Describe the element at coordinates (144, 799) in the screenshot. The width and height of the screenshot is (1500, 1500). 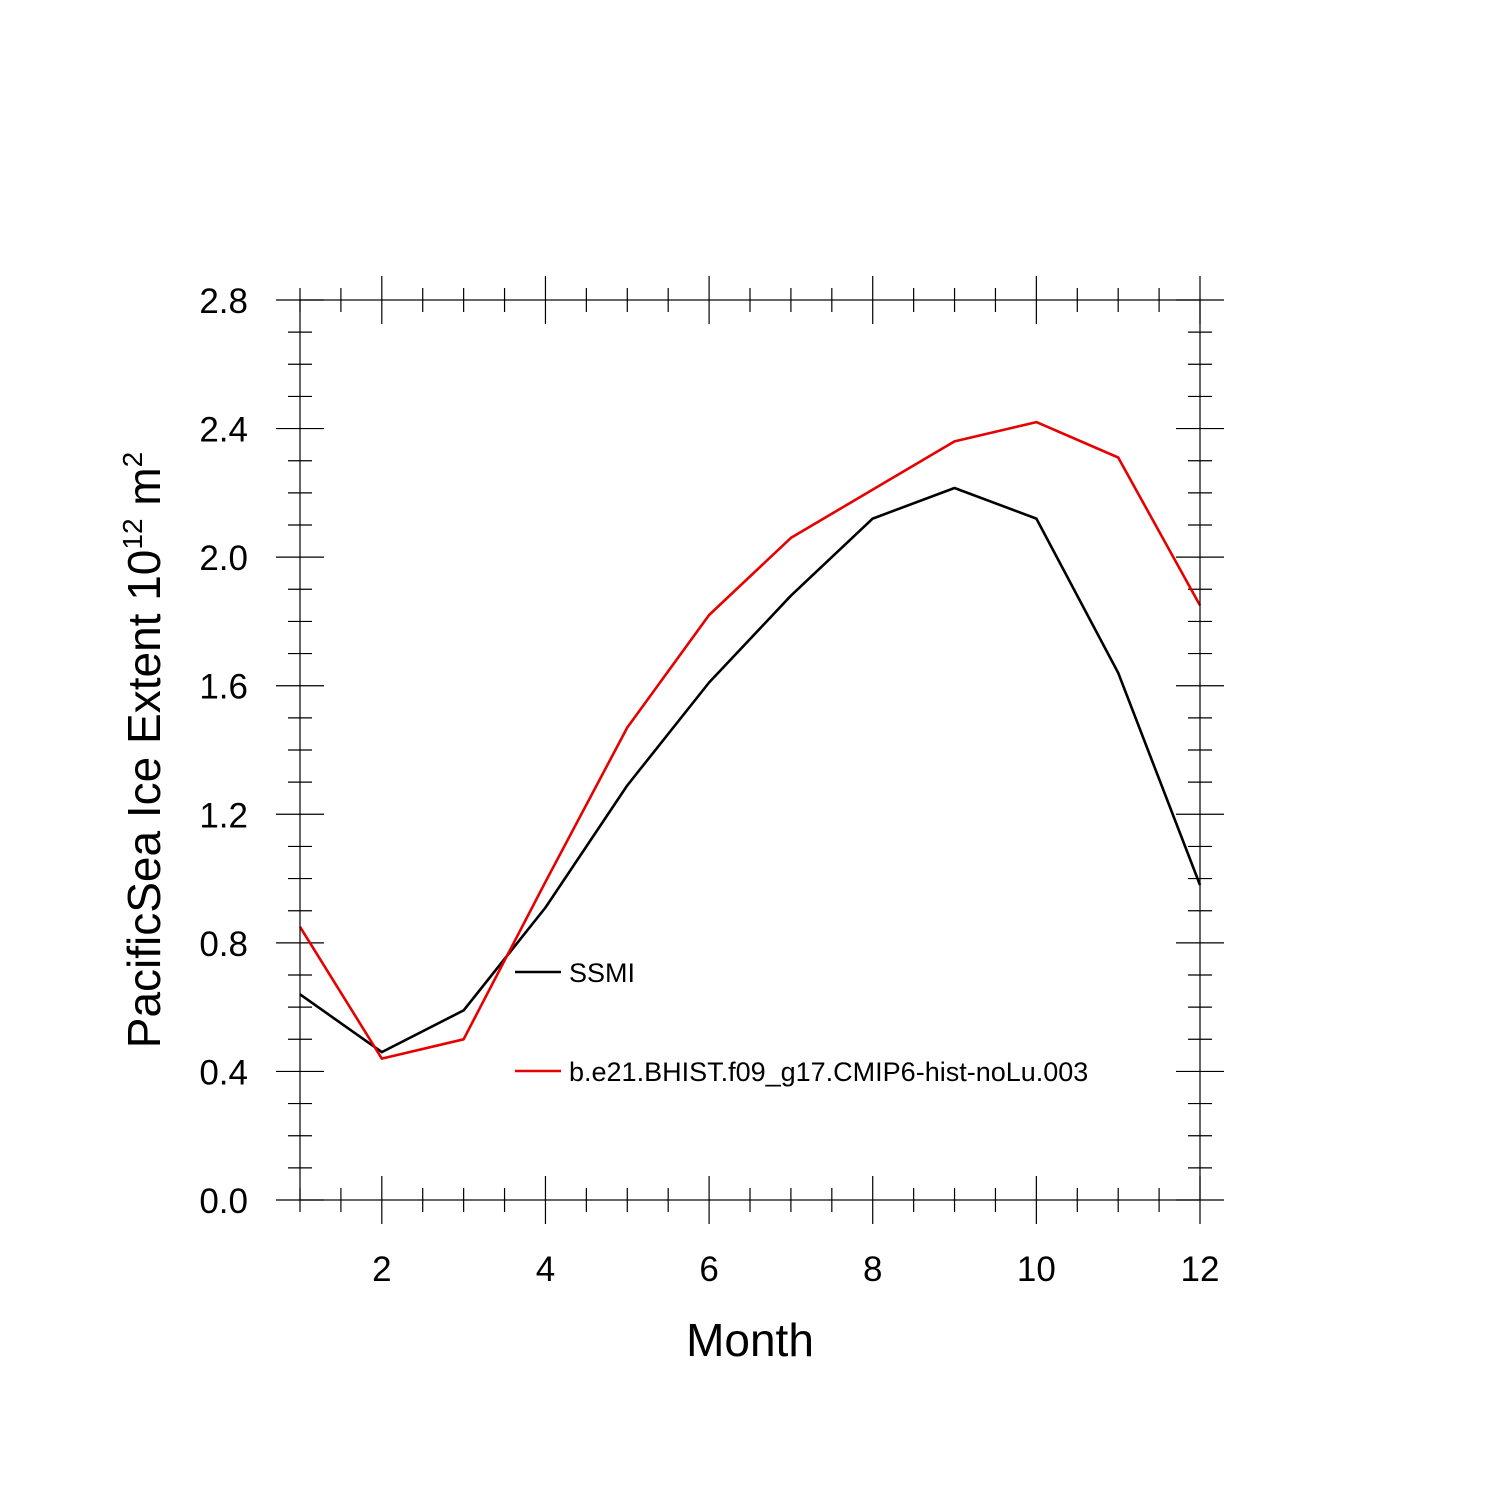
I see `y-axis-title-main: PacificSea Ice Extent 10` at that location.